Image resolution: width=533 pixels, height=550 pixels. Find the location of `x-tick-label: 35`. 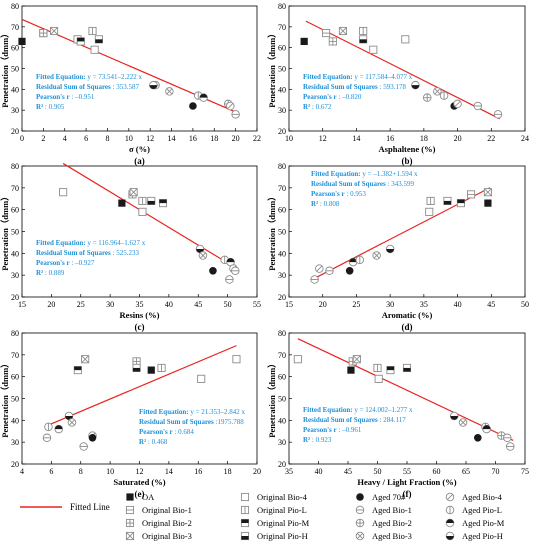

x-tick-label: 35 is located at coordinates (424, 304).